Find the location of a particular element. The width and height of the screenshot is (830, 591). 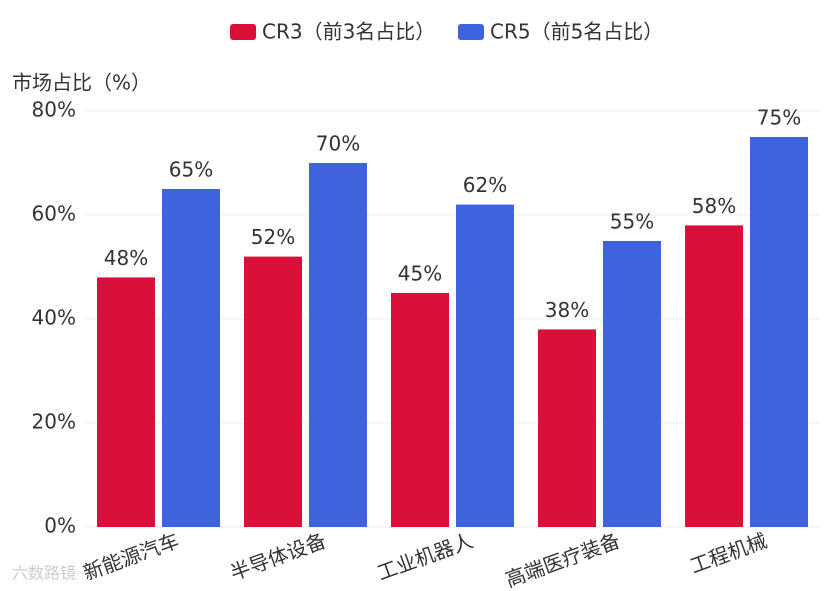

data-label: 70% is located at coordinates (338, 144).